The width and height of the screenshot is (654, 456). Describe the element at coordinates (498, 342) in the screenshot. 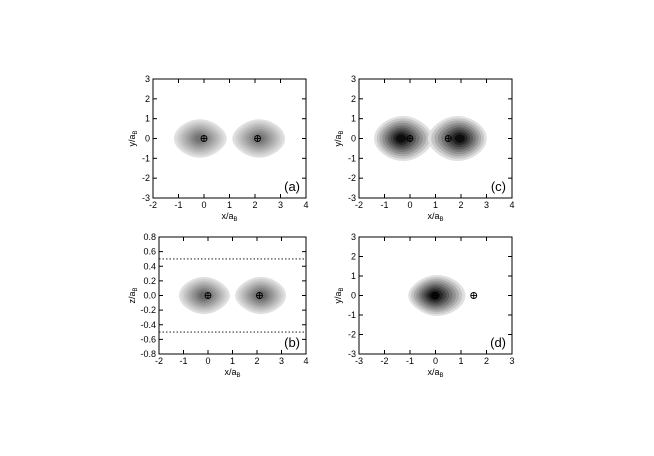

I see `panel-label: (d)` at that location.